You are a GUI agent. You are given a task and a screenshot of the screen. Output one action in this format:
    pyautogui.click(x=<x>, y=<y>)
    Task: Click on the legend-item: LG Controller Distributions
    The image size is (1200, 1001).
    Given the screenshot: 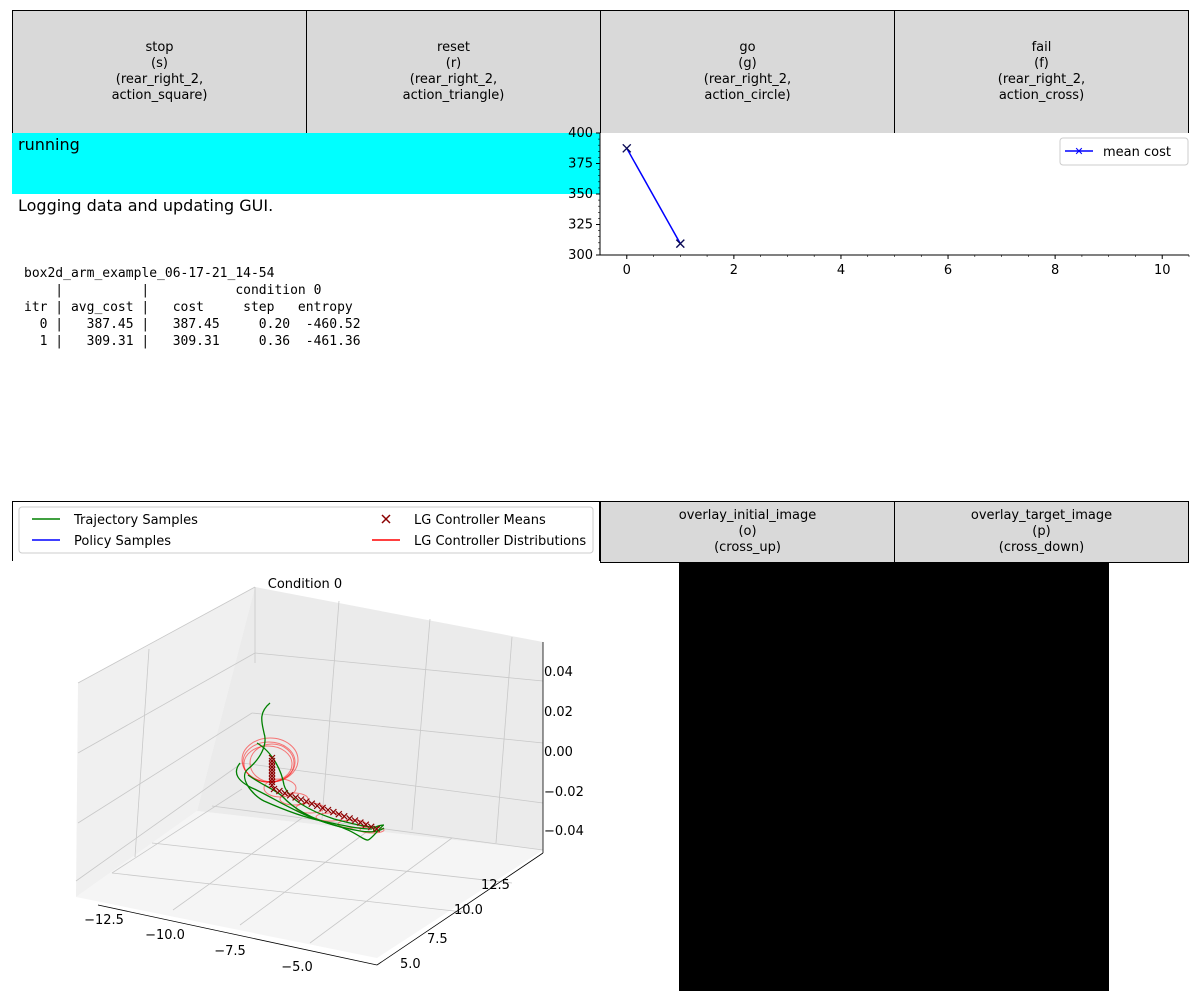 What is the action you would take?
    pyautogui.click(x=479, y=541)
    